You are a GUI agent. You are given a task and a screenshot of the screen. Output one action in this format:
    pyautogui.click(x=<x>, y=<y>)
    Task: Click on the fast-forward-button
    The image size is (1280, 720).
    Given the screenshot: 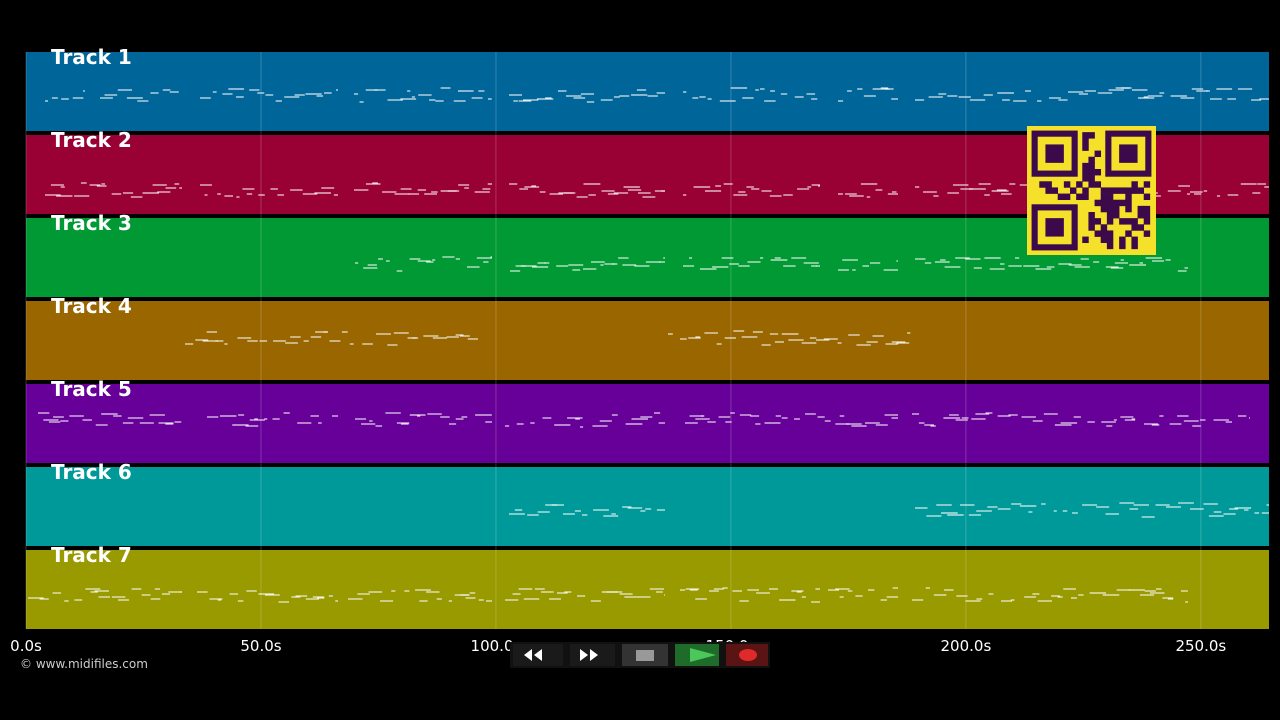 What is the action you would take?
    pyautogui.click(x=592, y=655)
    